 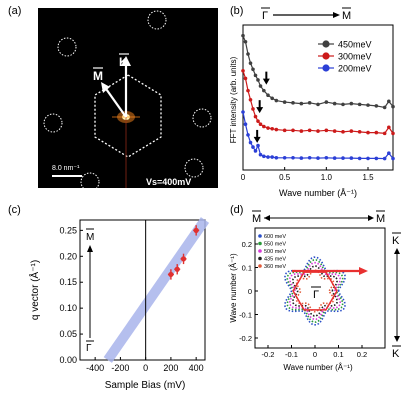 I want to click on series-line, so click(x=318, y=135).